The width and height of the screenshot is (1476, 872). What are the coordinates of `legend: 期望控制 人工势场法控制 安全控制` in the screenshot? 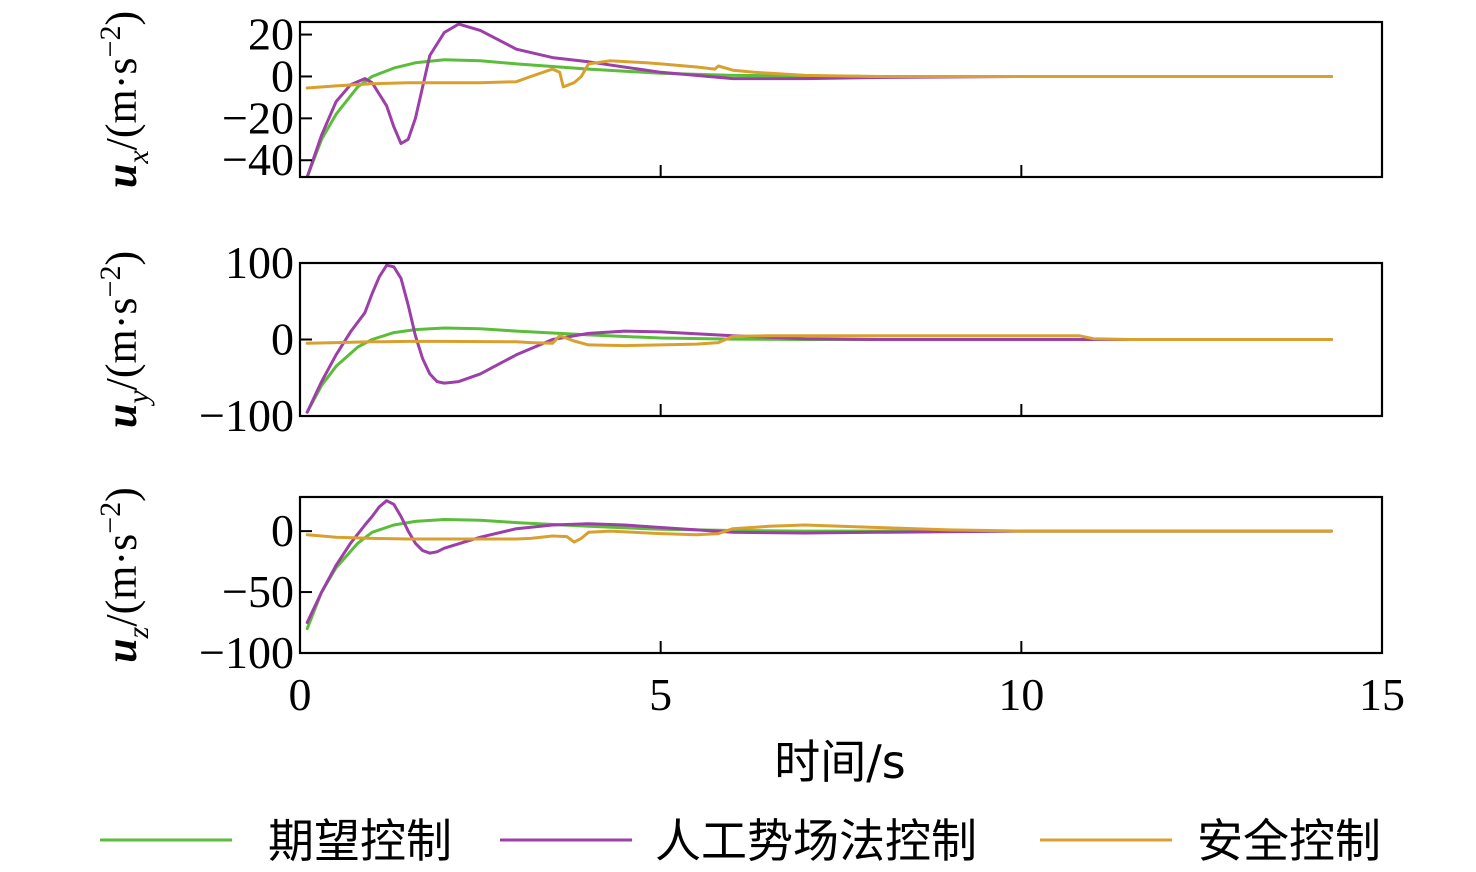 It's located at (740, 841).